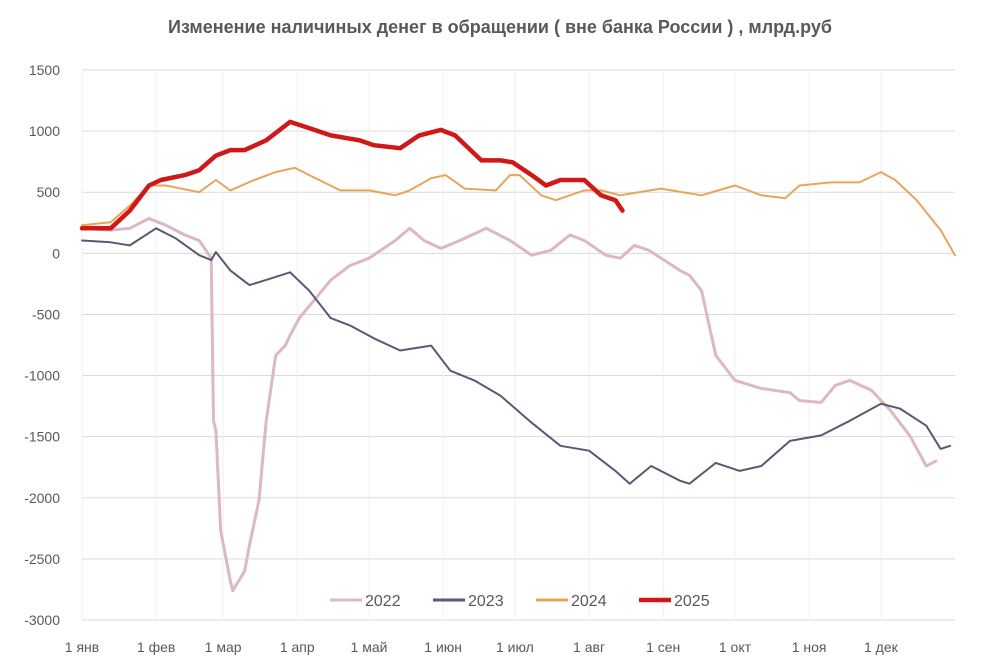  What do you see at coordinates (42, 620) in the screenshot?
I see `y-tick-label: -3000` at bounding box center [42, 620].